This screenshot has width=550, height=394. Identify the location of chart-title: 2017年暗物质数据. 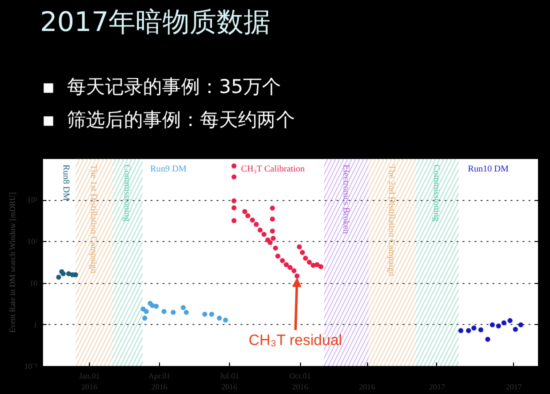
(155, 23).